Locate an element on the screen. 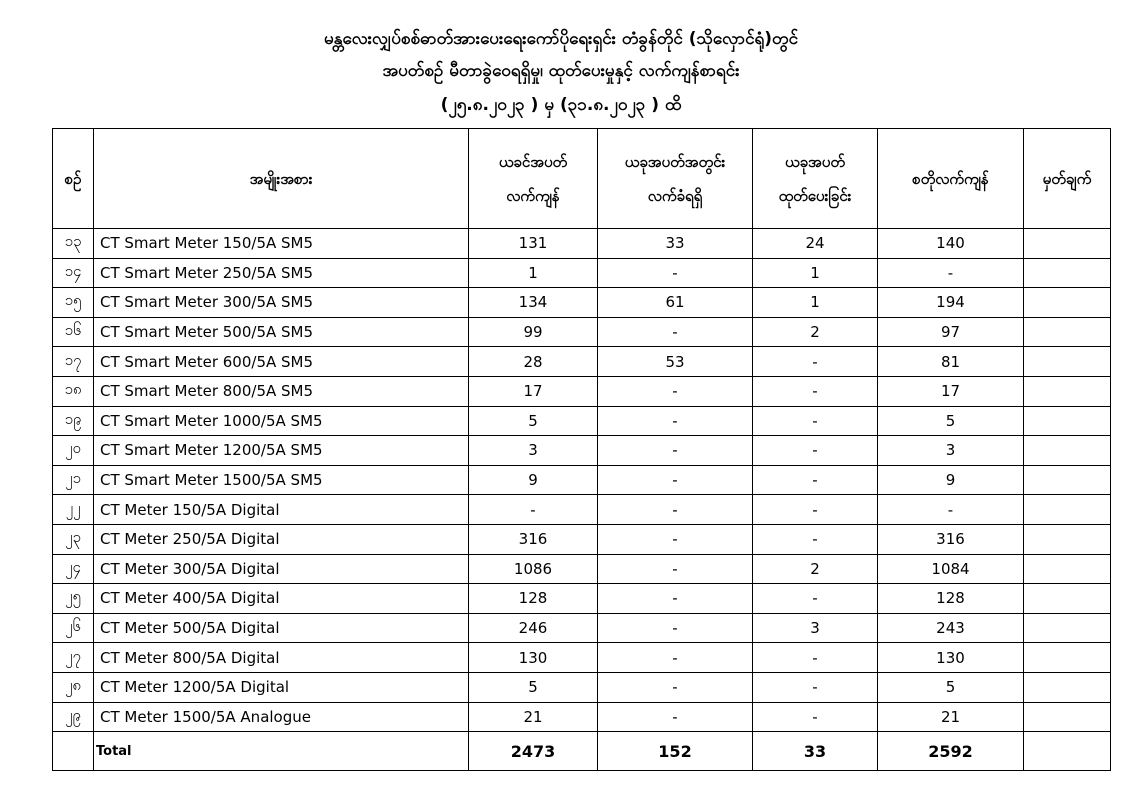 This screenshot has height=794, width=1122. prev-balance: - is located at coordinates (533, 509).